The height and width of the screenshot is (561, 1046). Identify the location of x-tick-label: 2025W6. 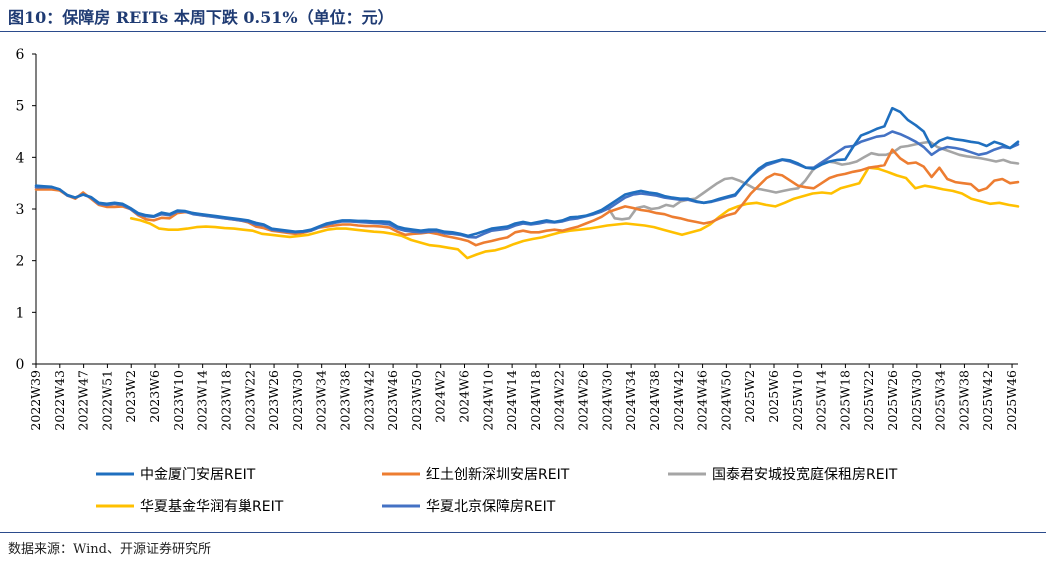
(773, 396).